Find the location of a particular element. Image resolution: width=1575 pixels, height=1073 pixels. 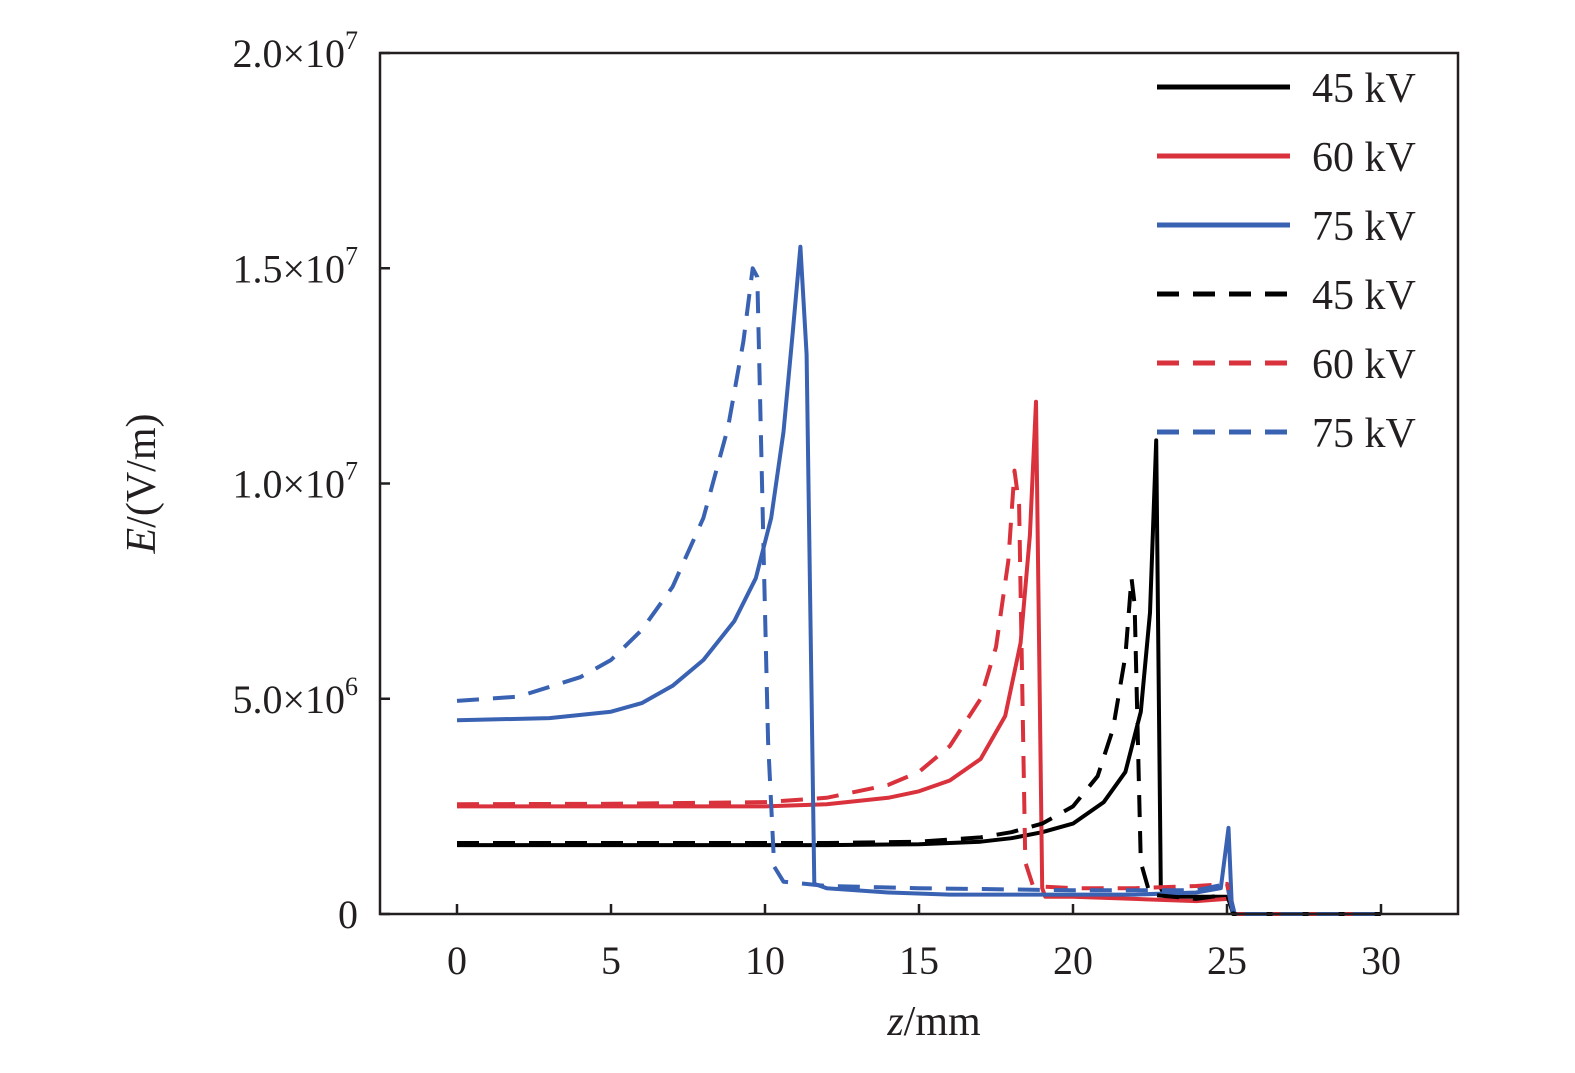

legend-label-3: 75 kV is located at coordinates (1364, 227).